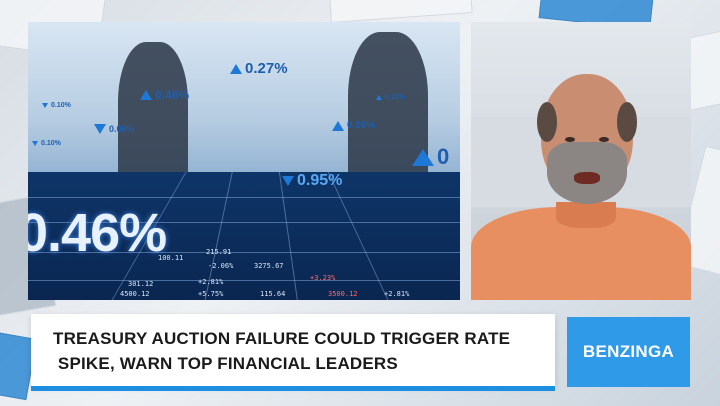 This screenshot has width=720, height=406. I want to click on ticker-down: 0.08%, so click(114, 129).